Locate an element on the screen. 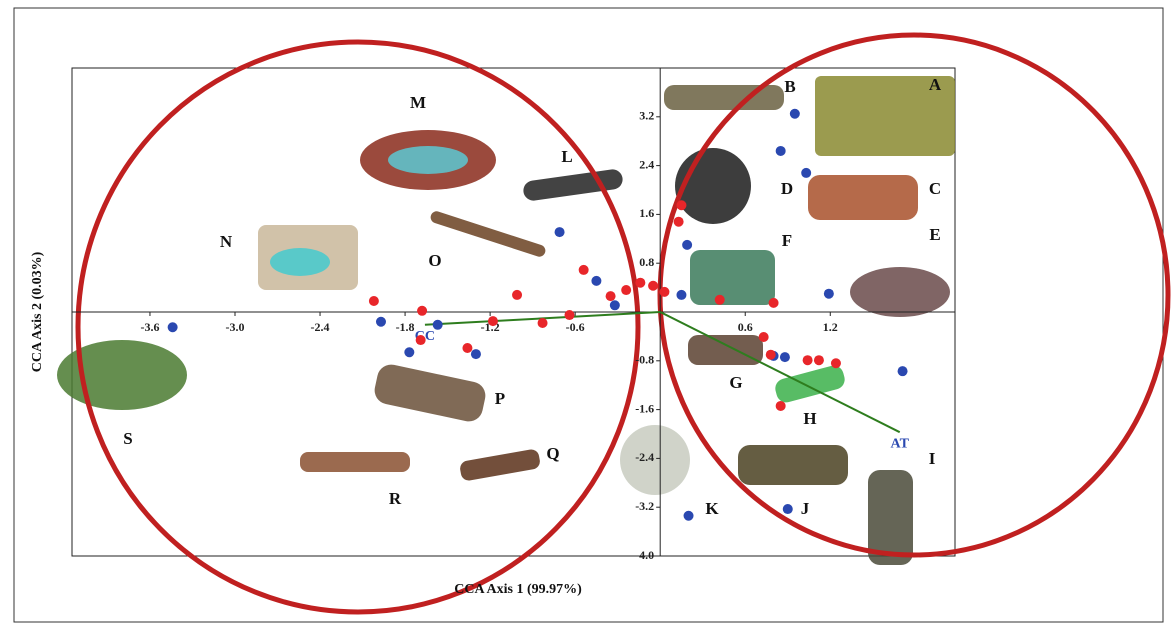 Image resolution: width=1175 pixels, height=629 pixels. panel-letter: P is located at coordinates (500, 398).